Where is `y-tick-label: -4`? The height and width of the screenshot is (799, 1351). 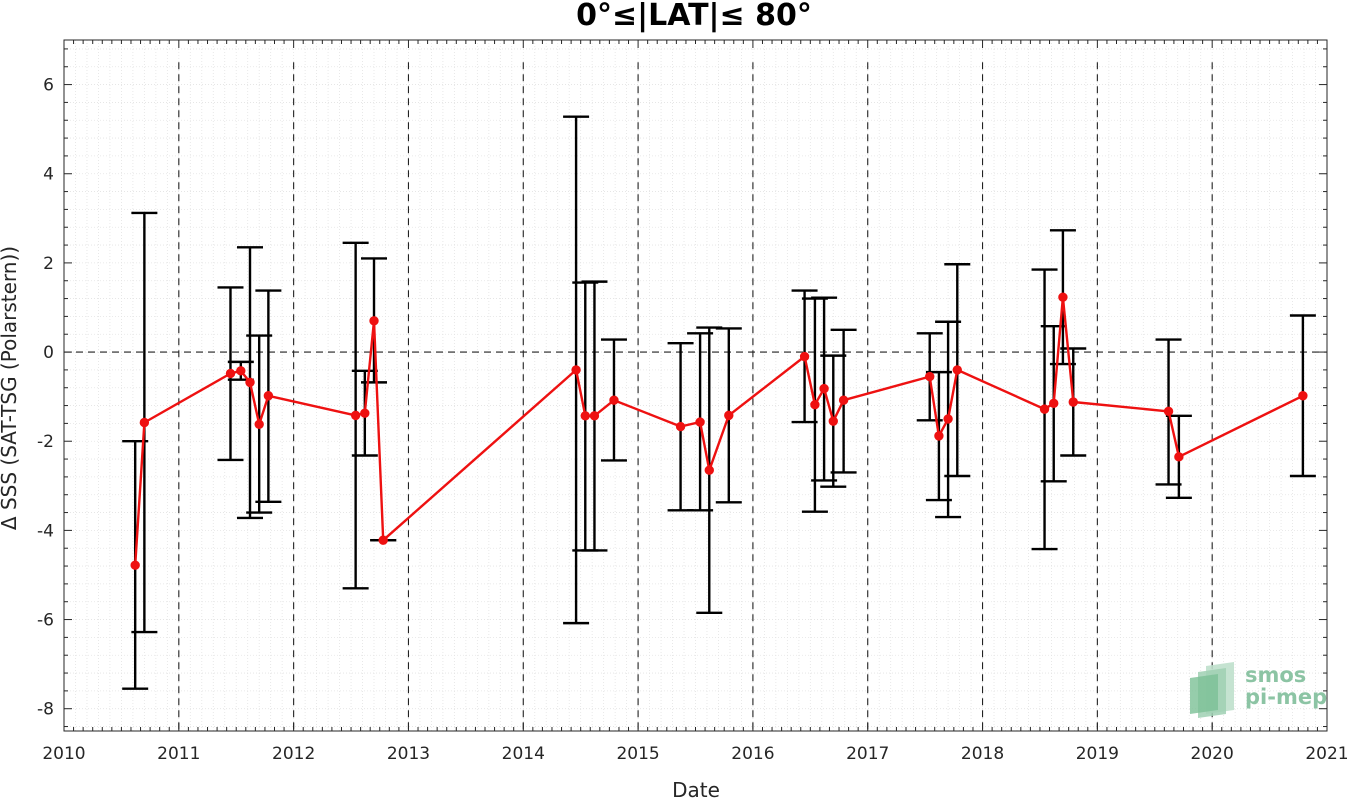 y-tick-label: -4 is located at coordinates (45, 531).